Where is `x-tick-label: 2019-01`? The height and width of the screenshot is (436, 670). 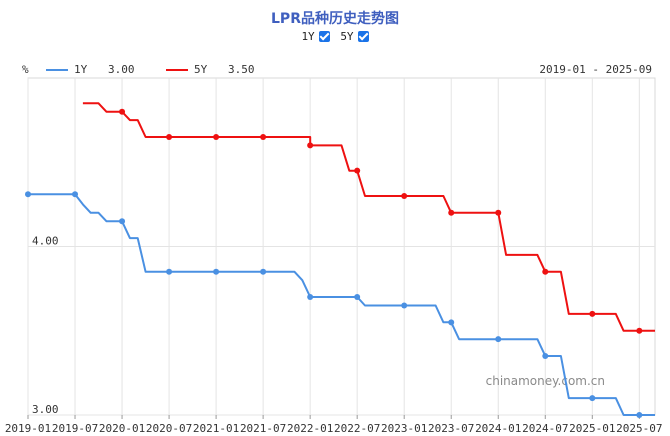
x-tick-label: 2019-01 is located at coordinates (28, 428).